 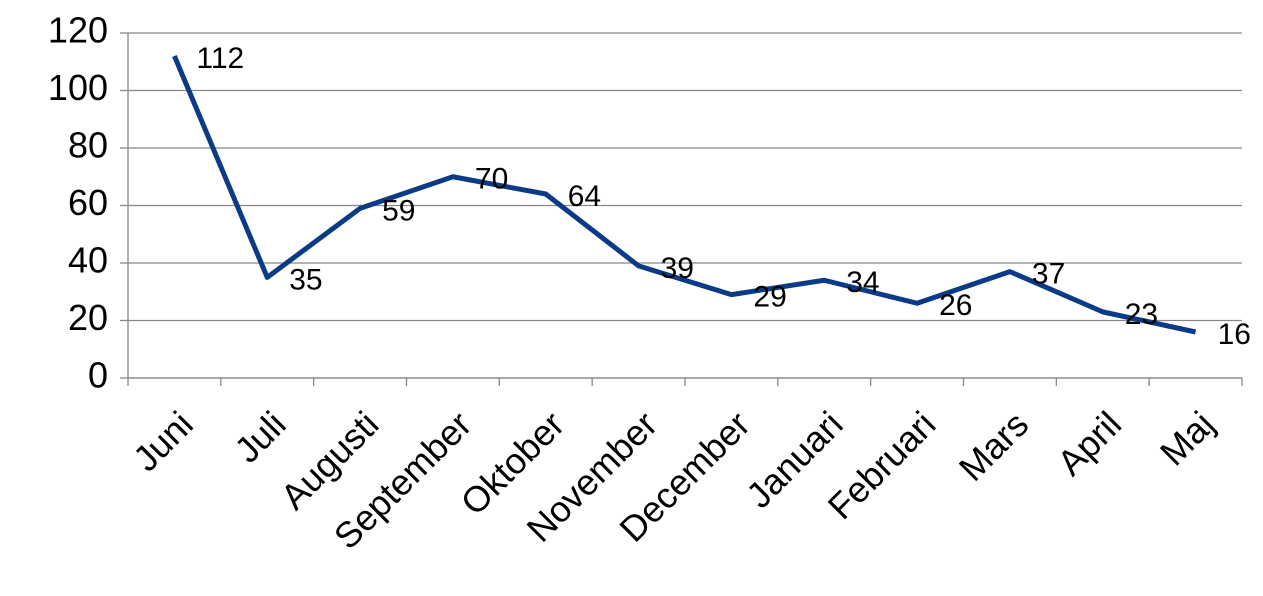 What do you see at coordinates (955, 305) in the screenshot?
I see `data-label: 26` at bounding box center [955, 305].